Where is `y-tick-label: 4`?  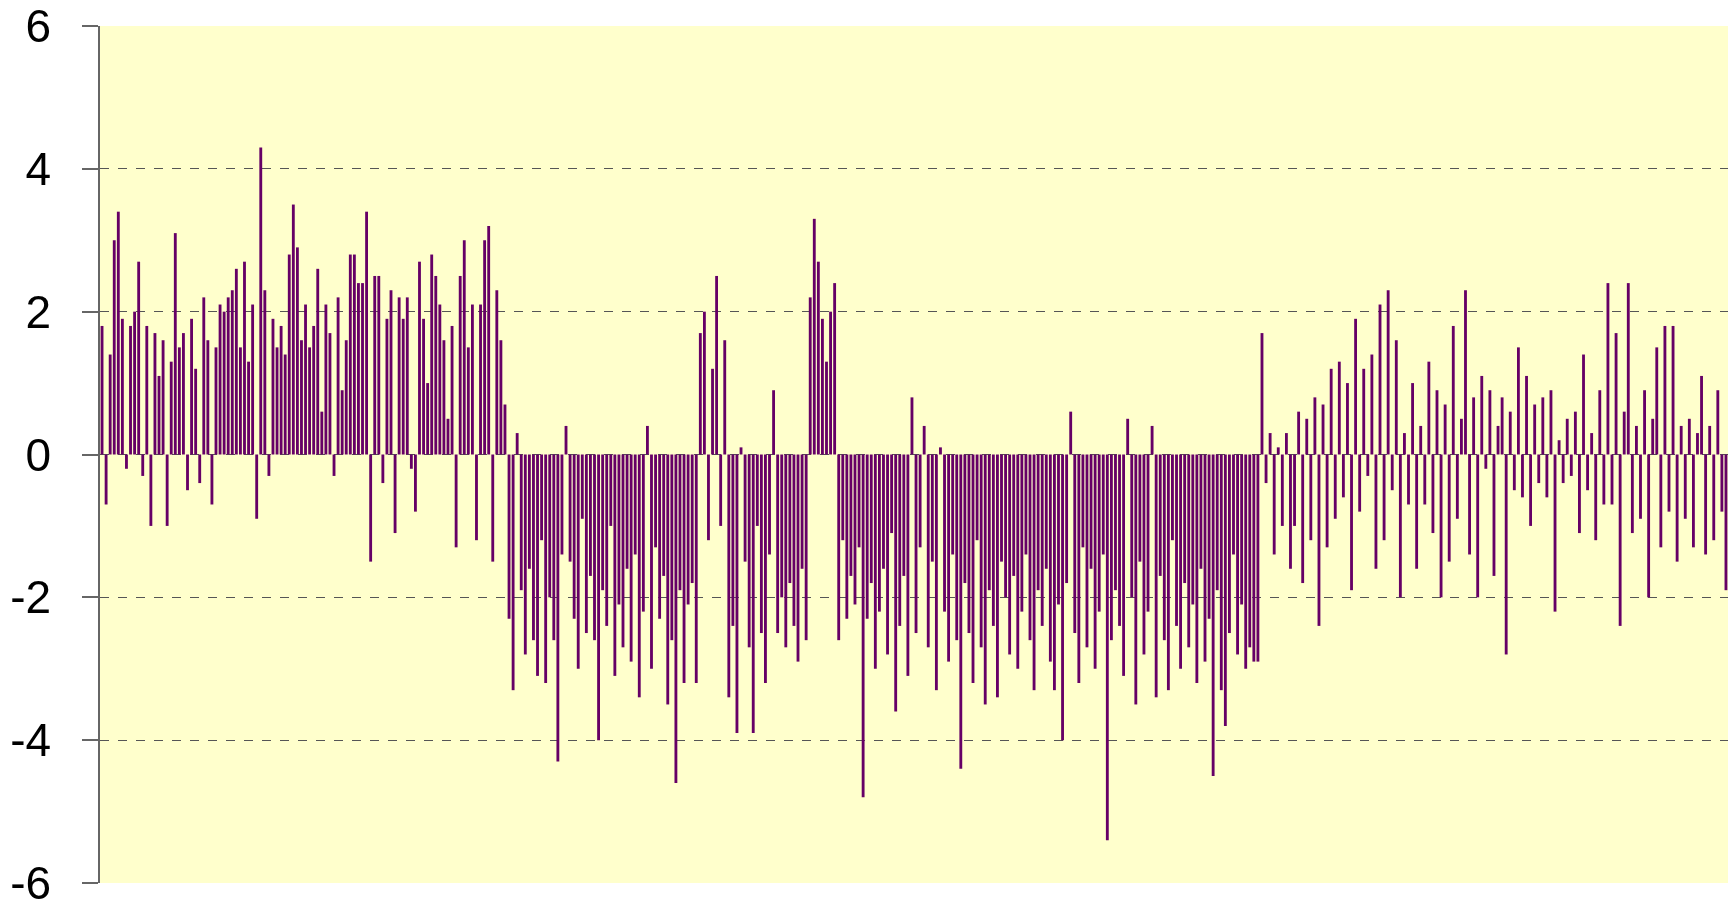 y-tick-label: 4 is located at coordinates (38, 168).